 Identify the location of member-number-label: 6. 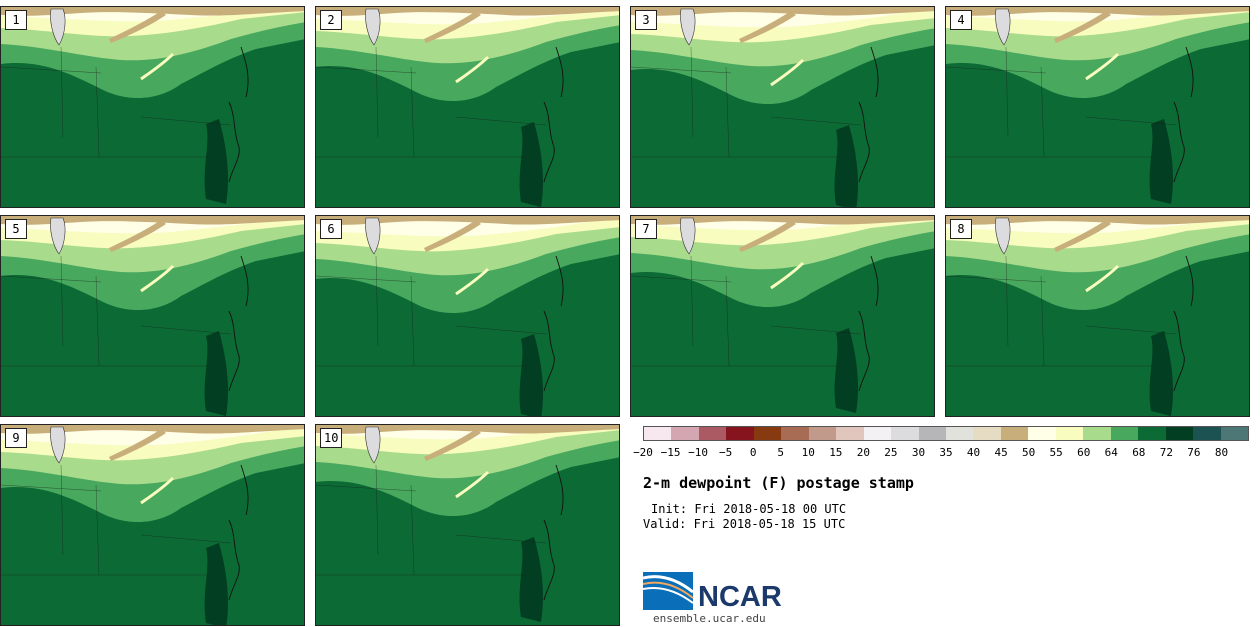
(331, 229).